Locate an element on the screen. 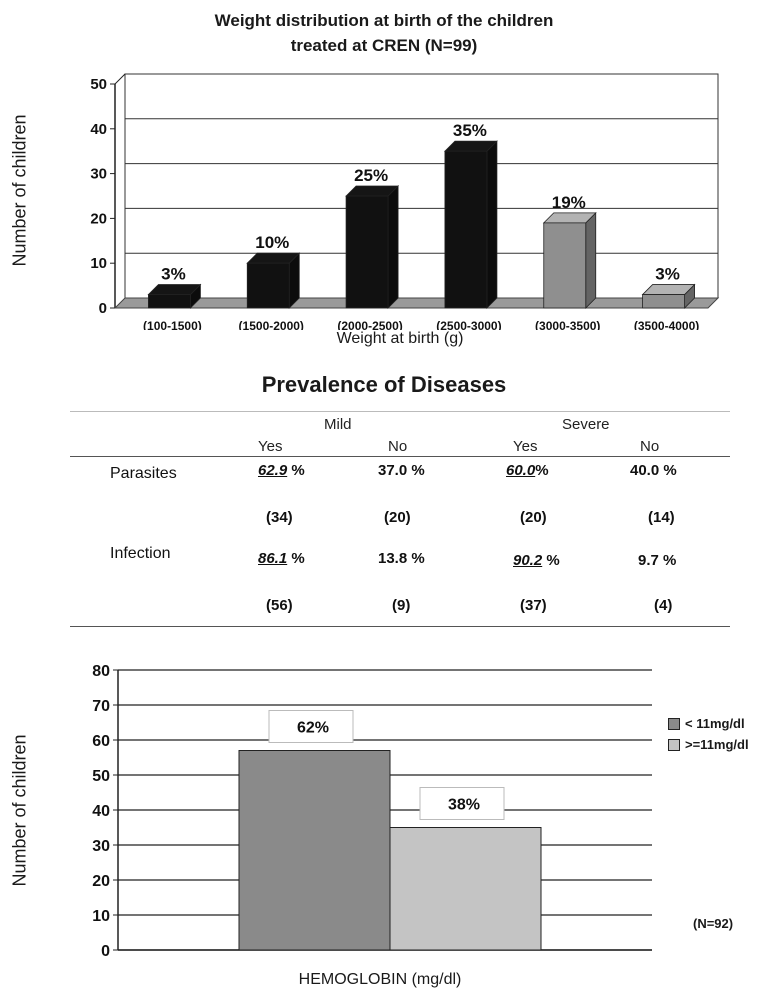  table-cell-count: (56) is located at coordinates (279, 605).